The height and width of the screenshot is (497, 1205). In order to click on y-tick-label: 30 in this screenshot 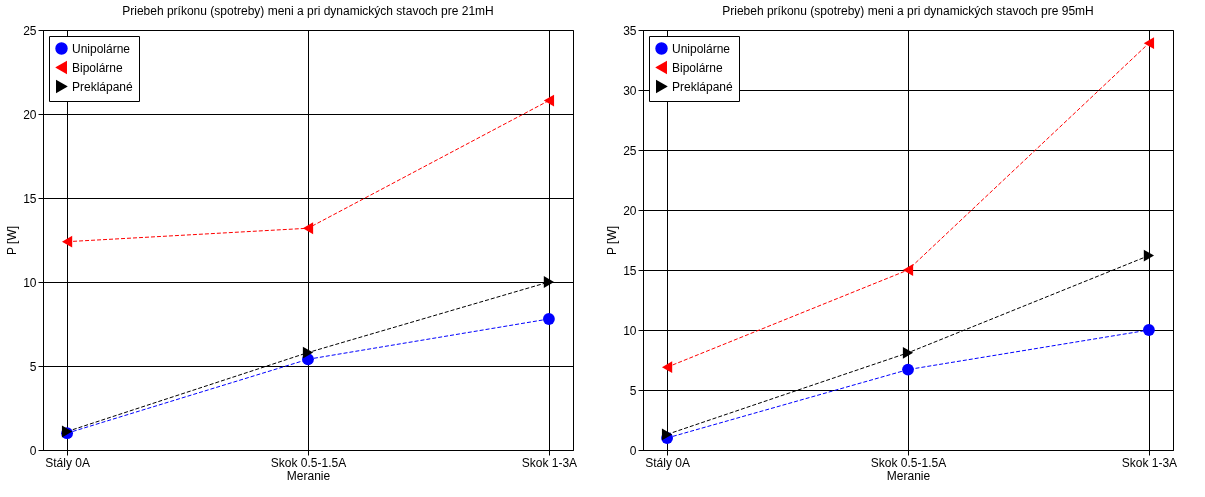, I will do `click(630, 90)`.